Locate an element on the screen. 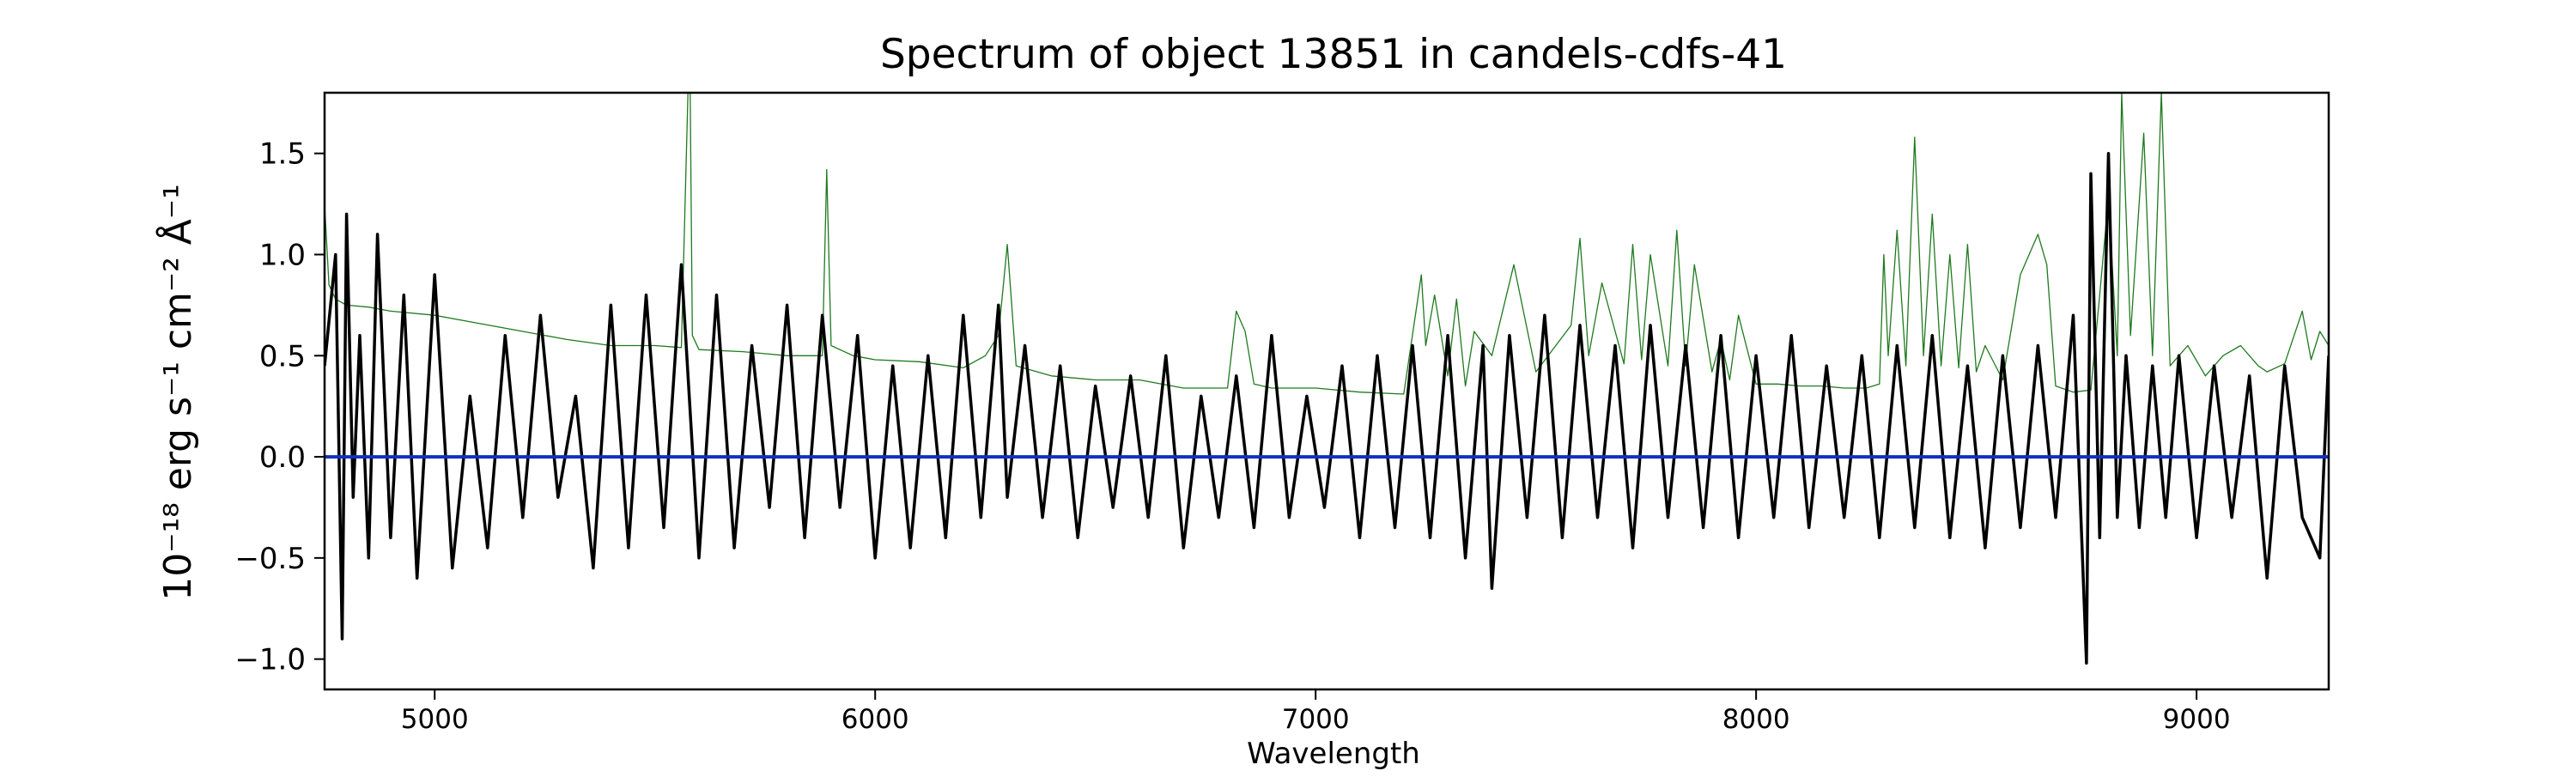 The image size is (2576, 777). y-tick-label: 1.0 is located at coordinates (282, 255).